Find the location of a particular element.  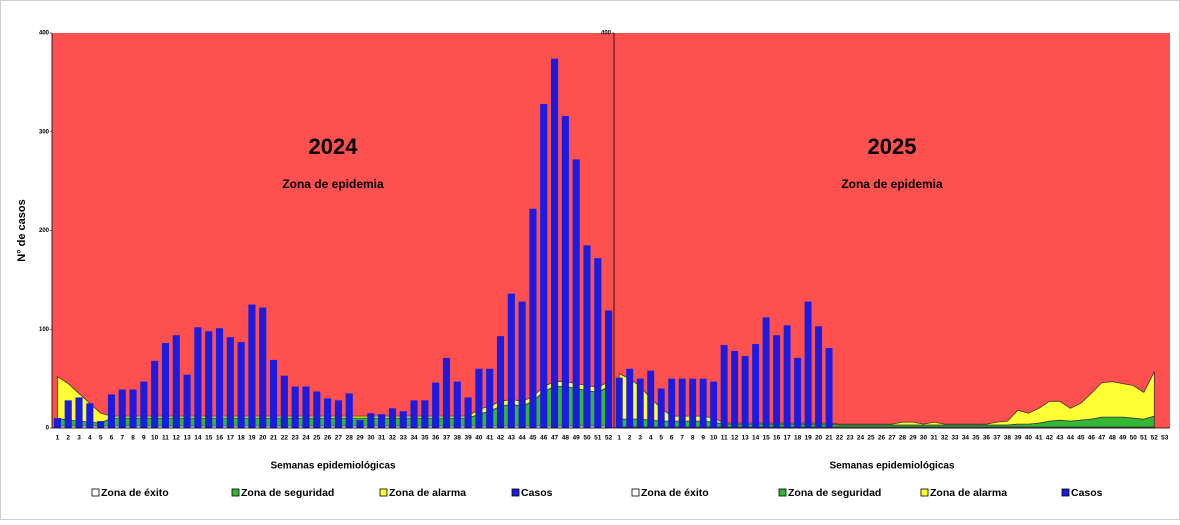

x-tick-label: 29 is located at coordinates (913, 438).